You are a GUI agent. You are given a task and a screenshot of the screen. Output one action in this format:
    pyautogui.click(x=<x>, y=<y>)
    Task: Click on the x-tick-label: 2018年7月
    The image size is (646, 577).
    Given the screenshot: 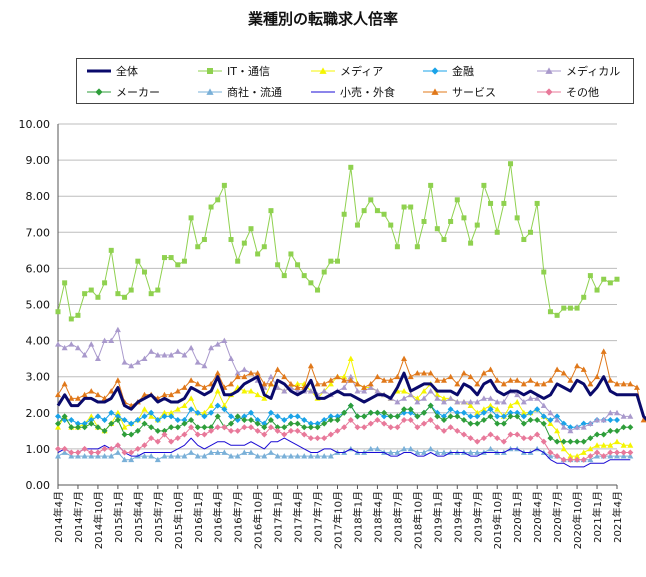 What is the action you would take?
    pyautogui.click(x=397, y=517)
    